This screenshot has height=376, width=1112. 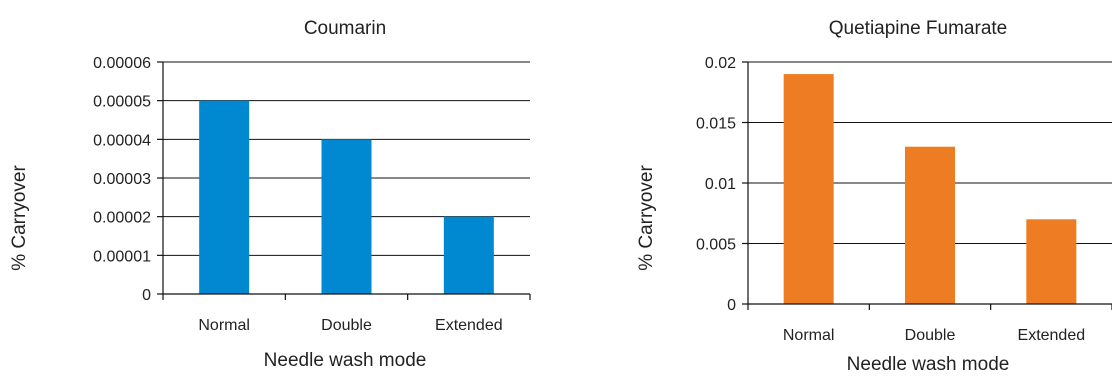 I want to click on chart-title: Coumarin, so click(x=345, y=28).